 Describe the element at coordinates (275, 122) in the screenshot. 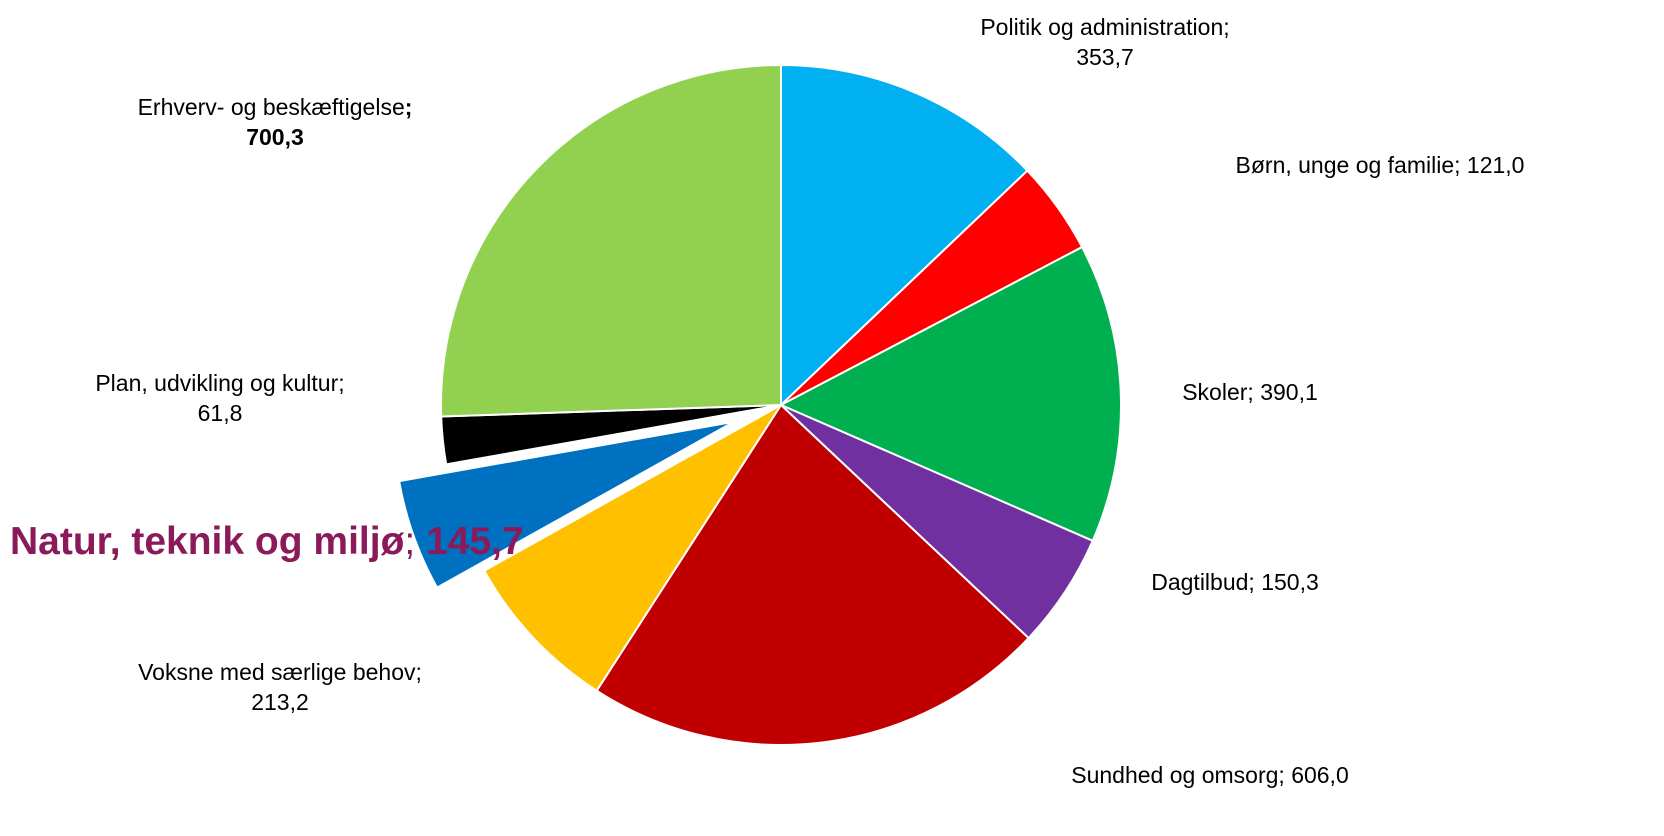

I see `slice-label-erhverv: Erhverv- og beskæftigelse; 700,3` at that location.